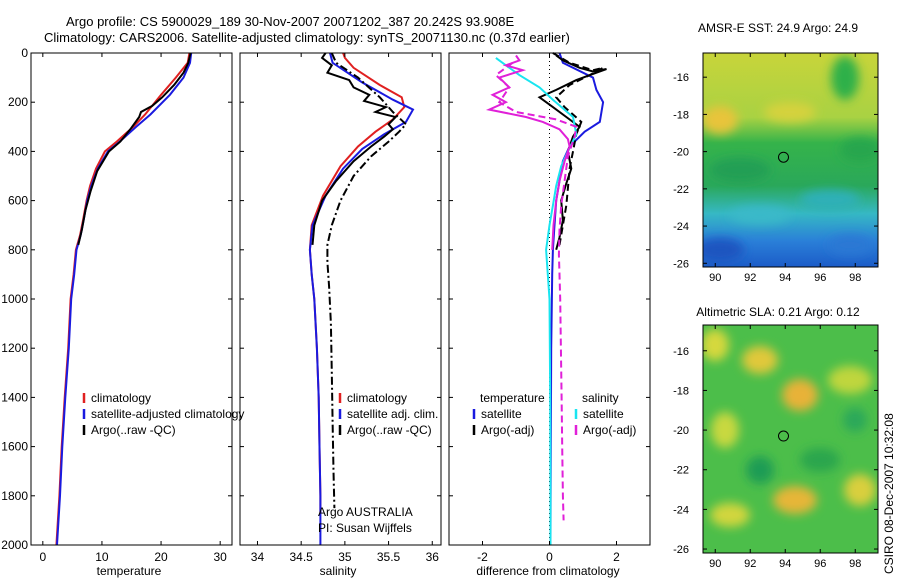 The width and height of the screenshot is (900, 580). I want to click on y-tick-label: 1800, so click(14, 496).